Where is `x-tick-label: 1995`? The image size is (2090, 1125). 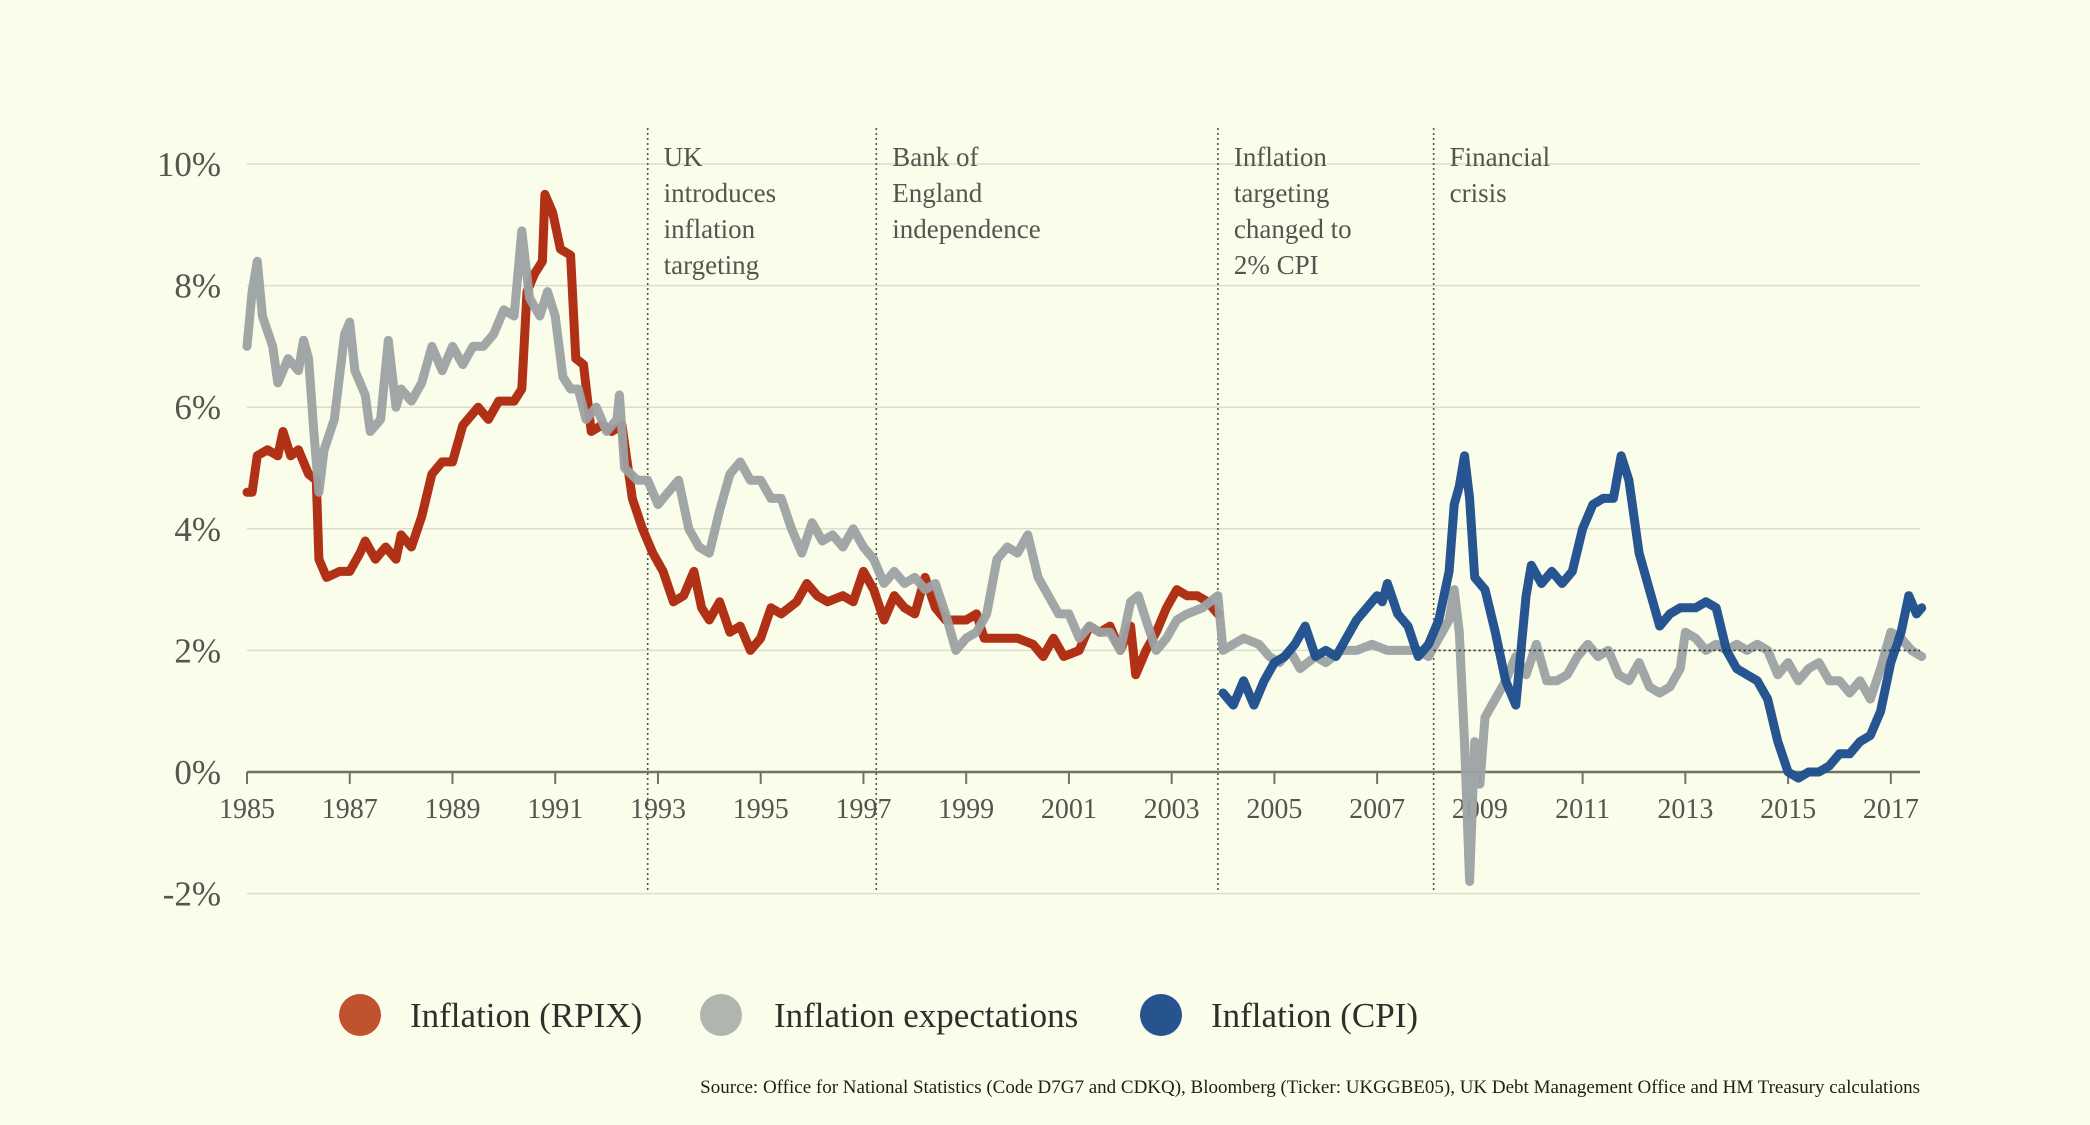 x-tick-label: 1995 is located at coordinates (761, 809).